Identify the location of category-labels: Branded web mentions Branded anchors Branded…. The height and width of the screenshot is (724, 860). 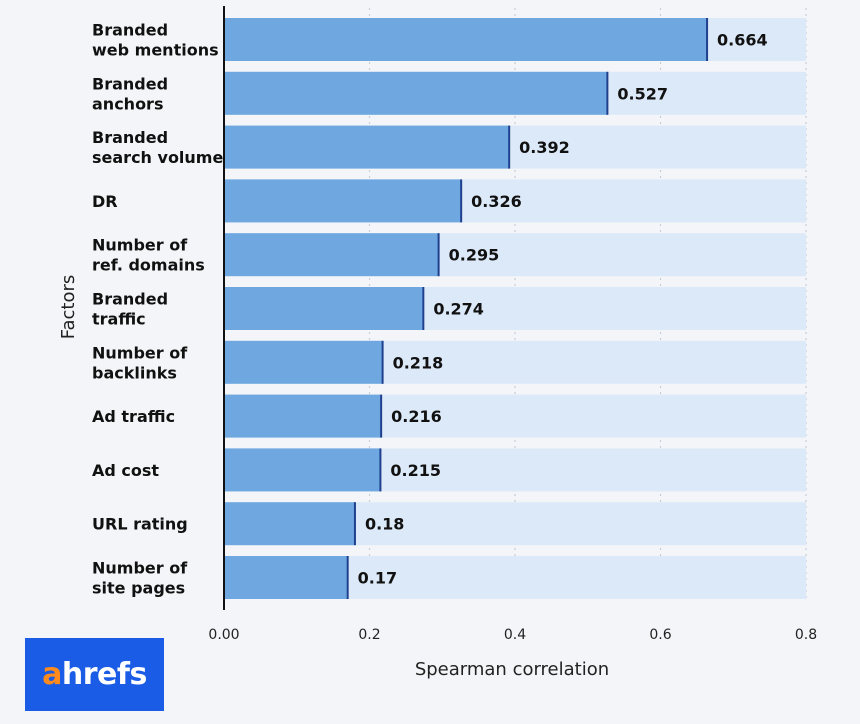
(157, 309).